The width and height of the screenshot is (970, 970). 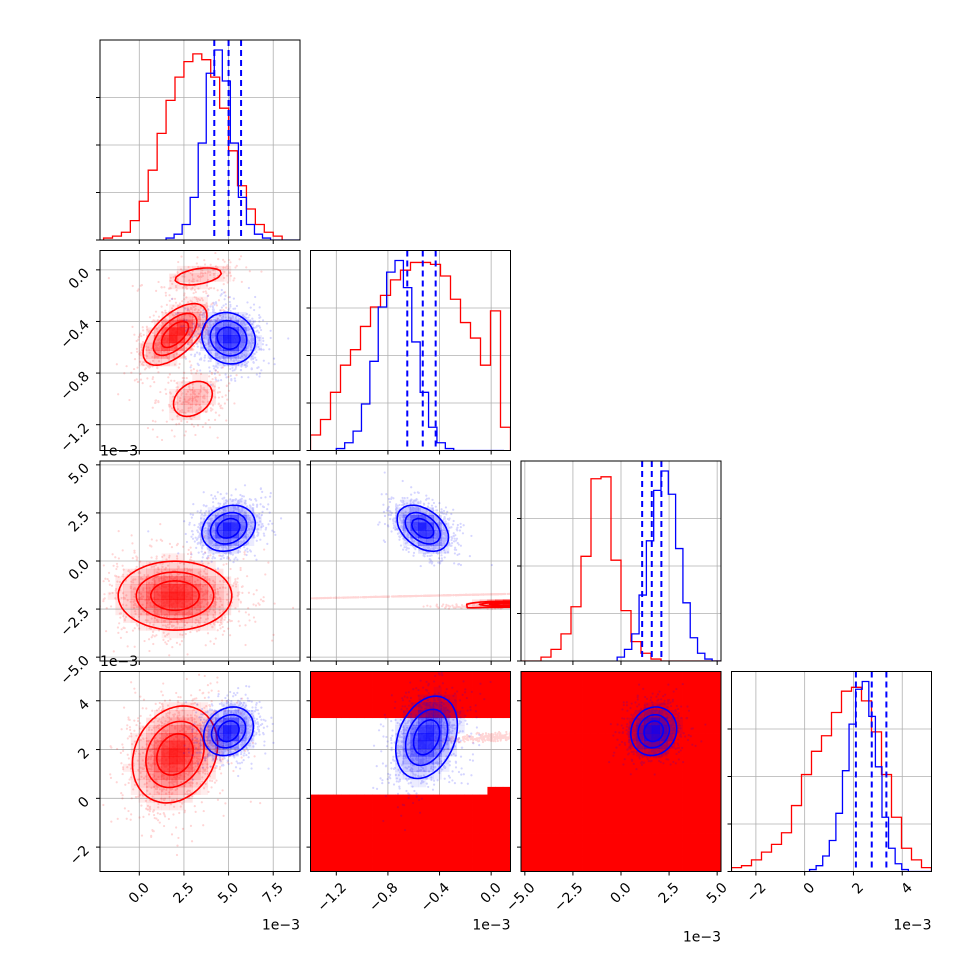 What do you see at coordinates (273, 893) in the screenshot?
I see `x-tick-label: 7.5` at bounding box center [273, 893].